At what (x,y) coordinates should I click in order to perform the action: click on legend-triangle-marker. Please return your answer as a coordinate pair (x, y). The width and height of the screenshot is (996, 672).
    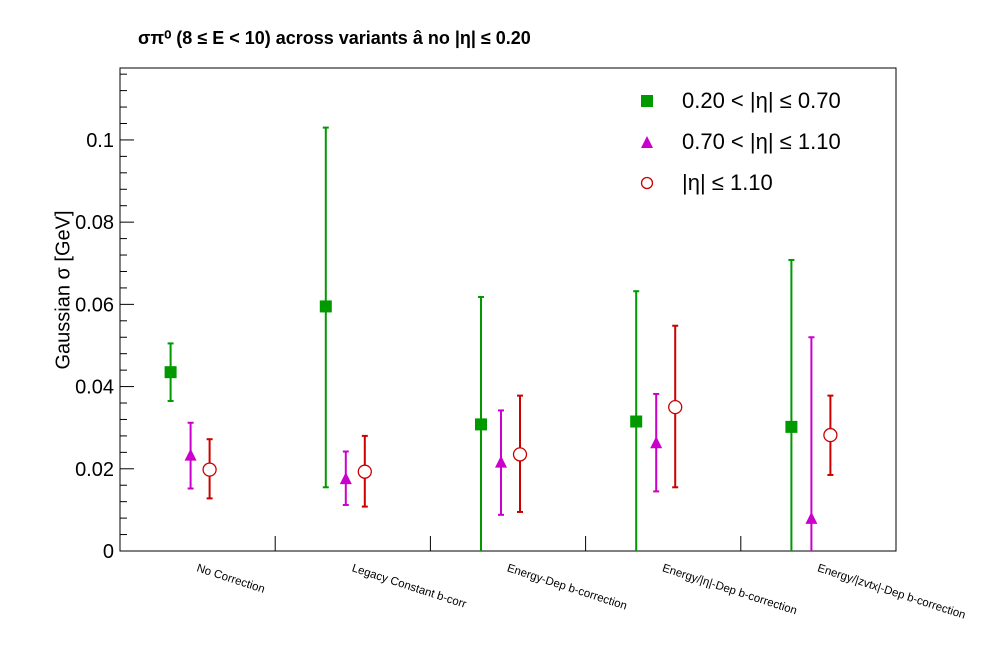
    Looking at the image, I should click on (647, 142).